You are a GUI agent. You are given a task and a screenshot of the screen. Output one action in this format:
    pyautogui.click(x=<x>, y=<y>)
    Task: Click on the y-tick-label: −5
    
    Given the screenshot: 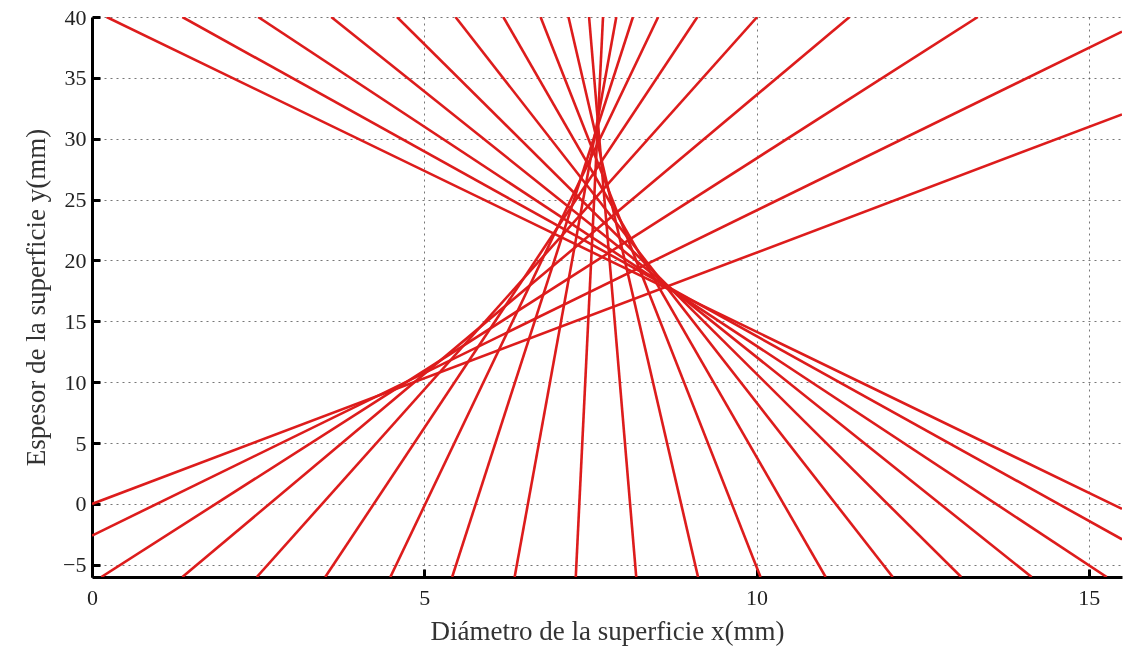 What is the action you would take?
    pyautogui.click(x=75, y=565)
    